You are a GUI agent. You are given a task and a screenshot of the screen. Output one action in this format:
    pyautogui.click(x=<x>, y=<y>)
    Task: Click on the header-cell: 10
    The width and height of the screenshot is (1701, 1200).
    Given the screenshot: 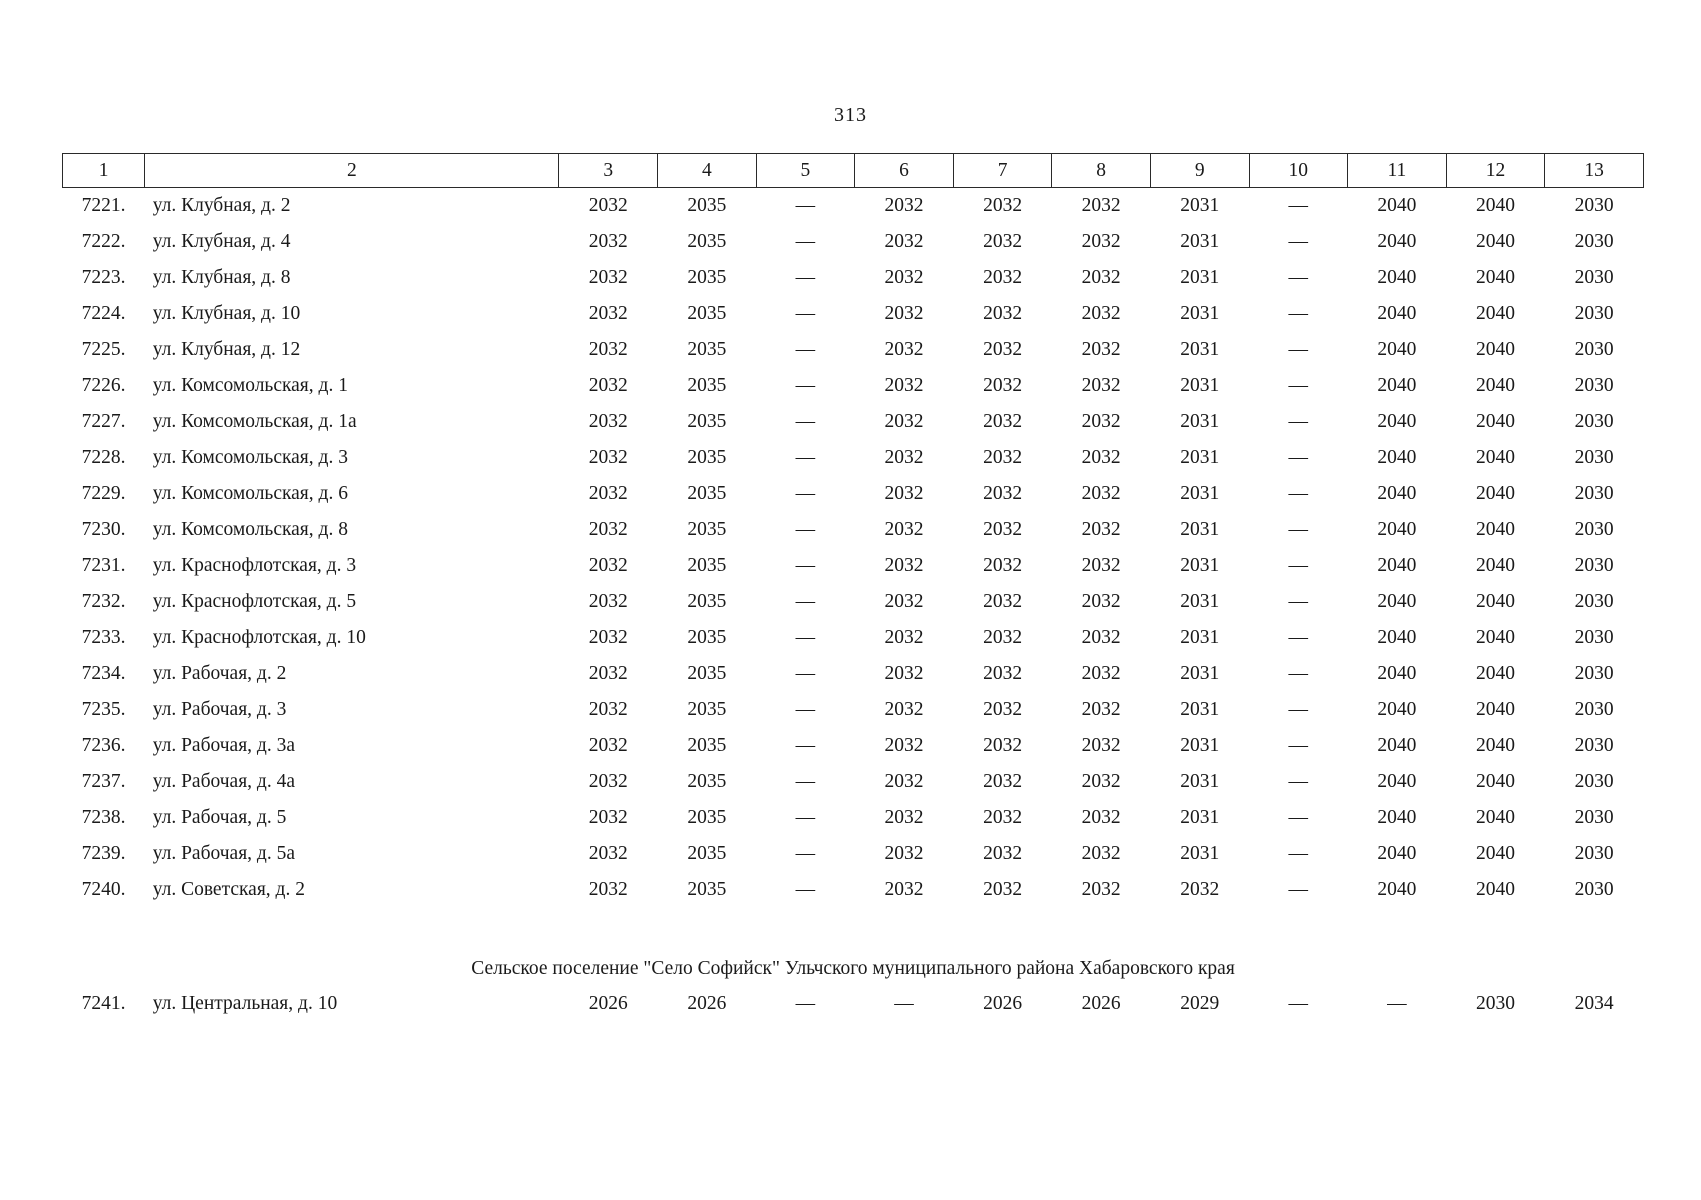 What is the action you would take?
    pyautogui.click(x=1298, y=170)
    